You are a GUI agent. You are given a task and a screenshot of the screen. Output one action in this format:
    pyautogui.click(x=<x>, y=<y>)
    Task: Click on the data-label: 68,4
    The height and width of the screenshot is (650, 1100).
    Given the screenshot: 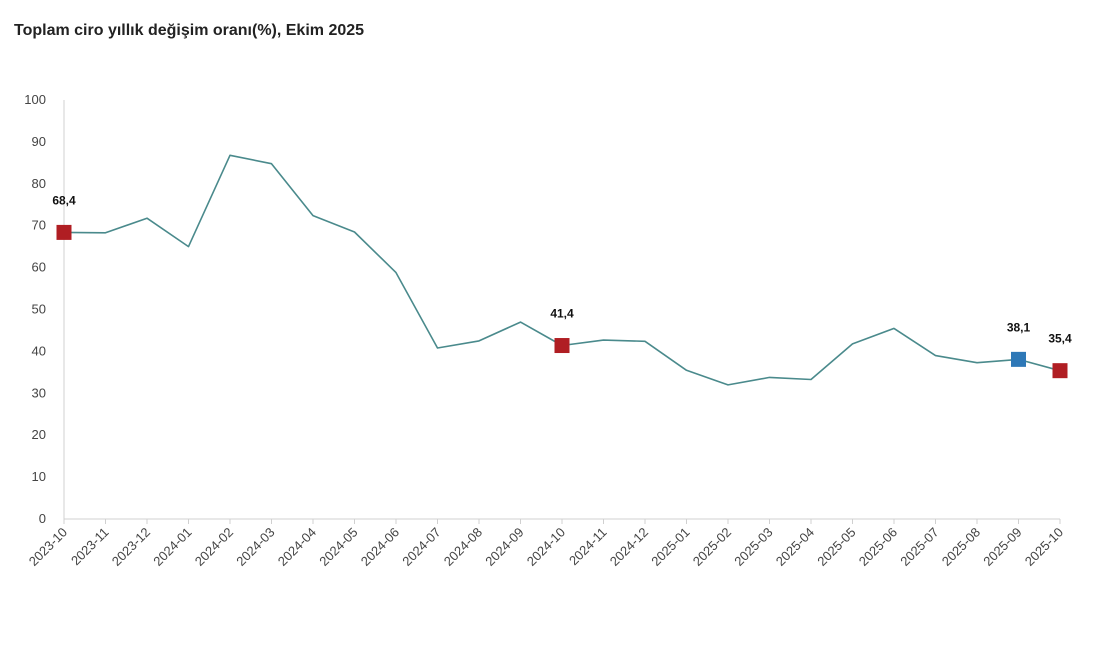 What is the action you would take?
    pyautogui.click(x=64, y=200)
    